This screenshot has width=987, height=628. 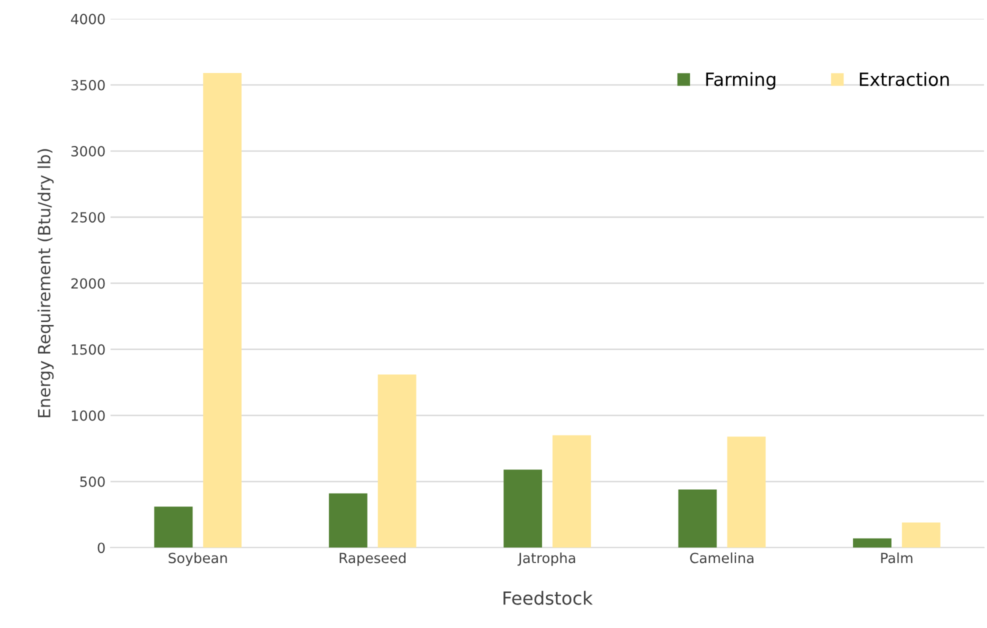 What do you see at coordinates (88, 415) in the screenshot?
I see `y-tick-label: 1000` at bounding box center [88, 415].